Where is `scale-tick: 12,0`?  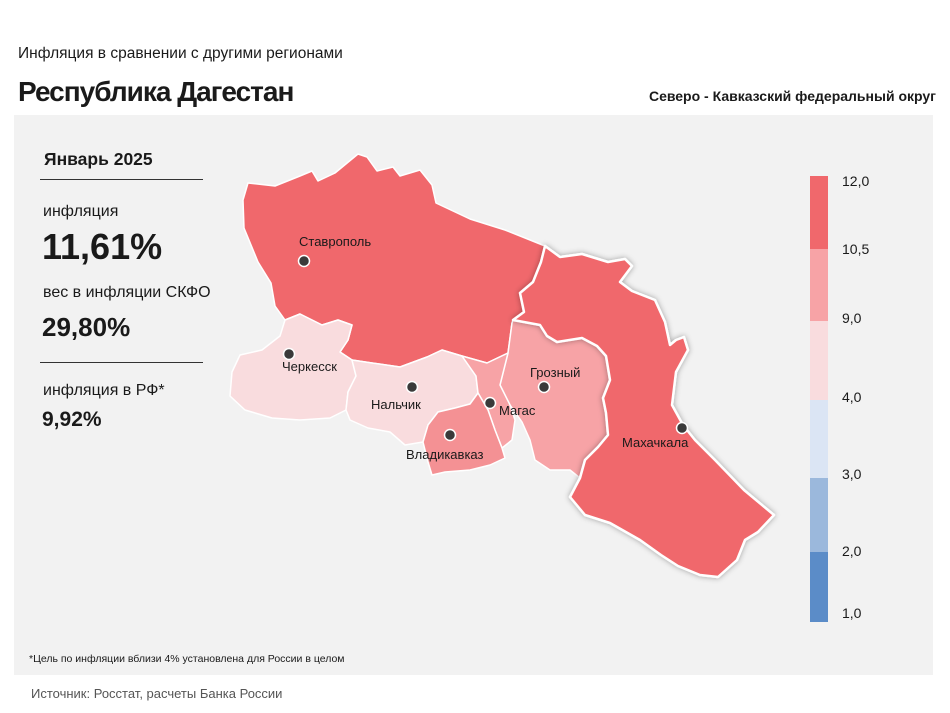
scale-tick: 12,0 is located at coordinates (856, 181).